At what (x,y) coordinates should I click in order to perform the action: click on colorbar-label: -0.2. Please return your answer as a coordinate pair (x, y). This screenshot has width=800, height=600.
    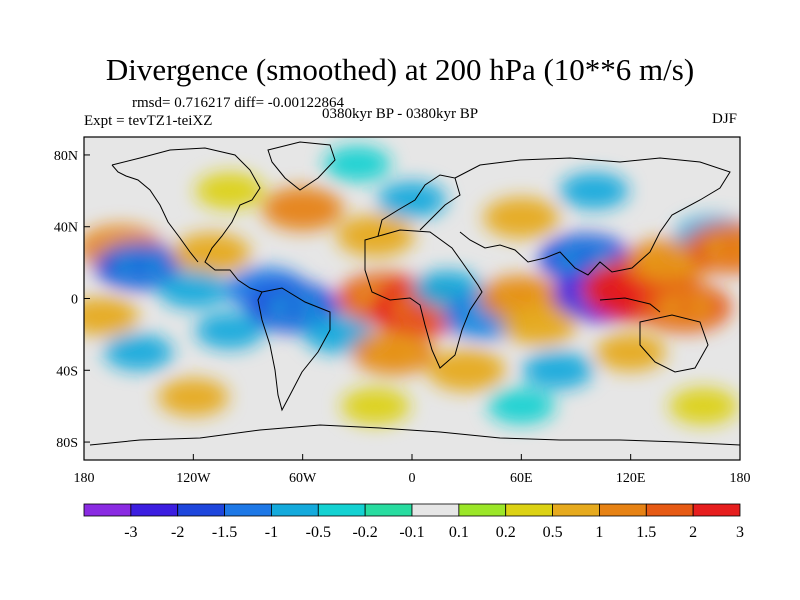
    Looking at the image, I should click on (364, 532).